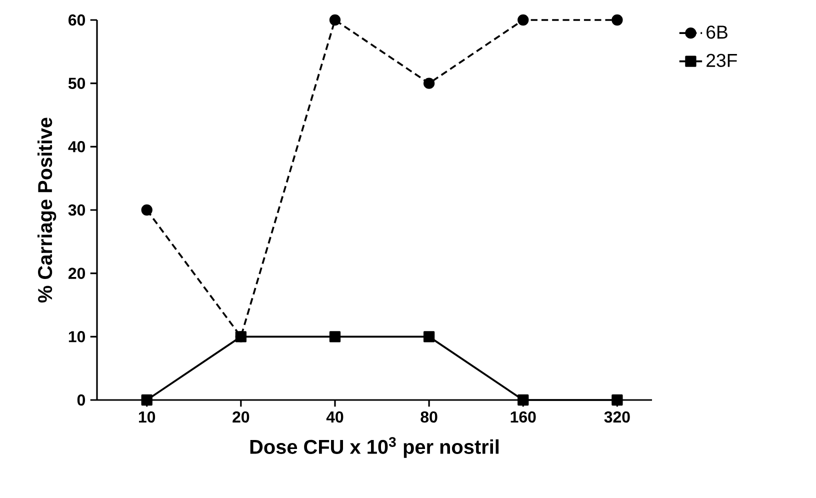 The width and height of the screenshot is (816, 498). Describe the element at coordinates (147, 417) in the screenshot. I see `x-tick-label: 10` at that location.